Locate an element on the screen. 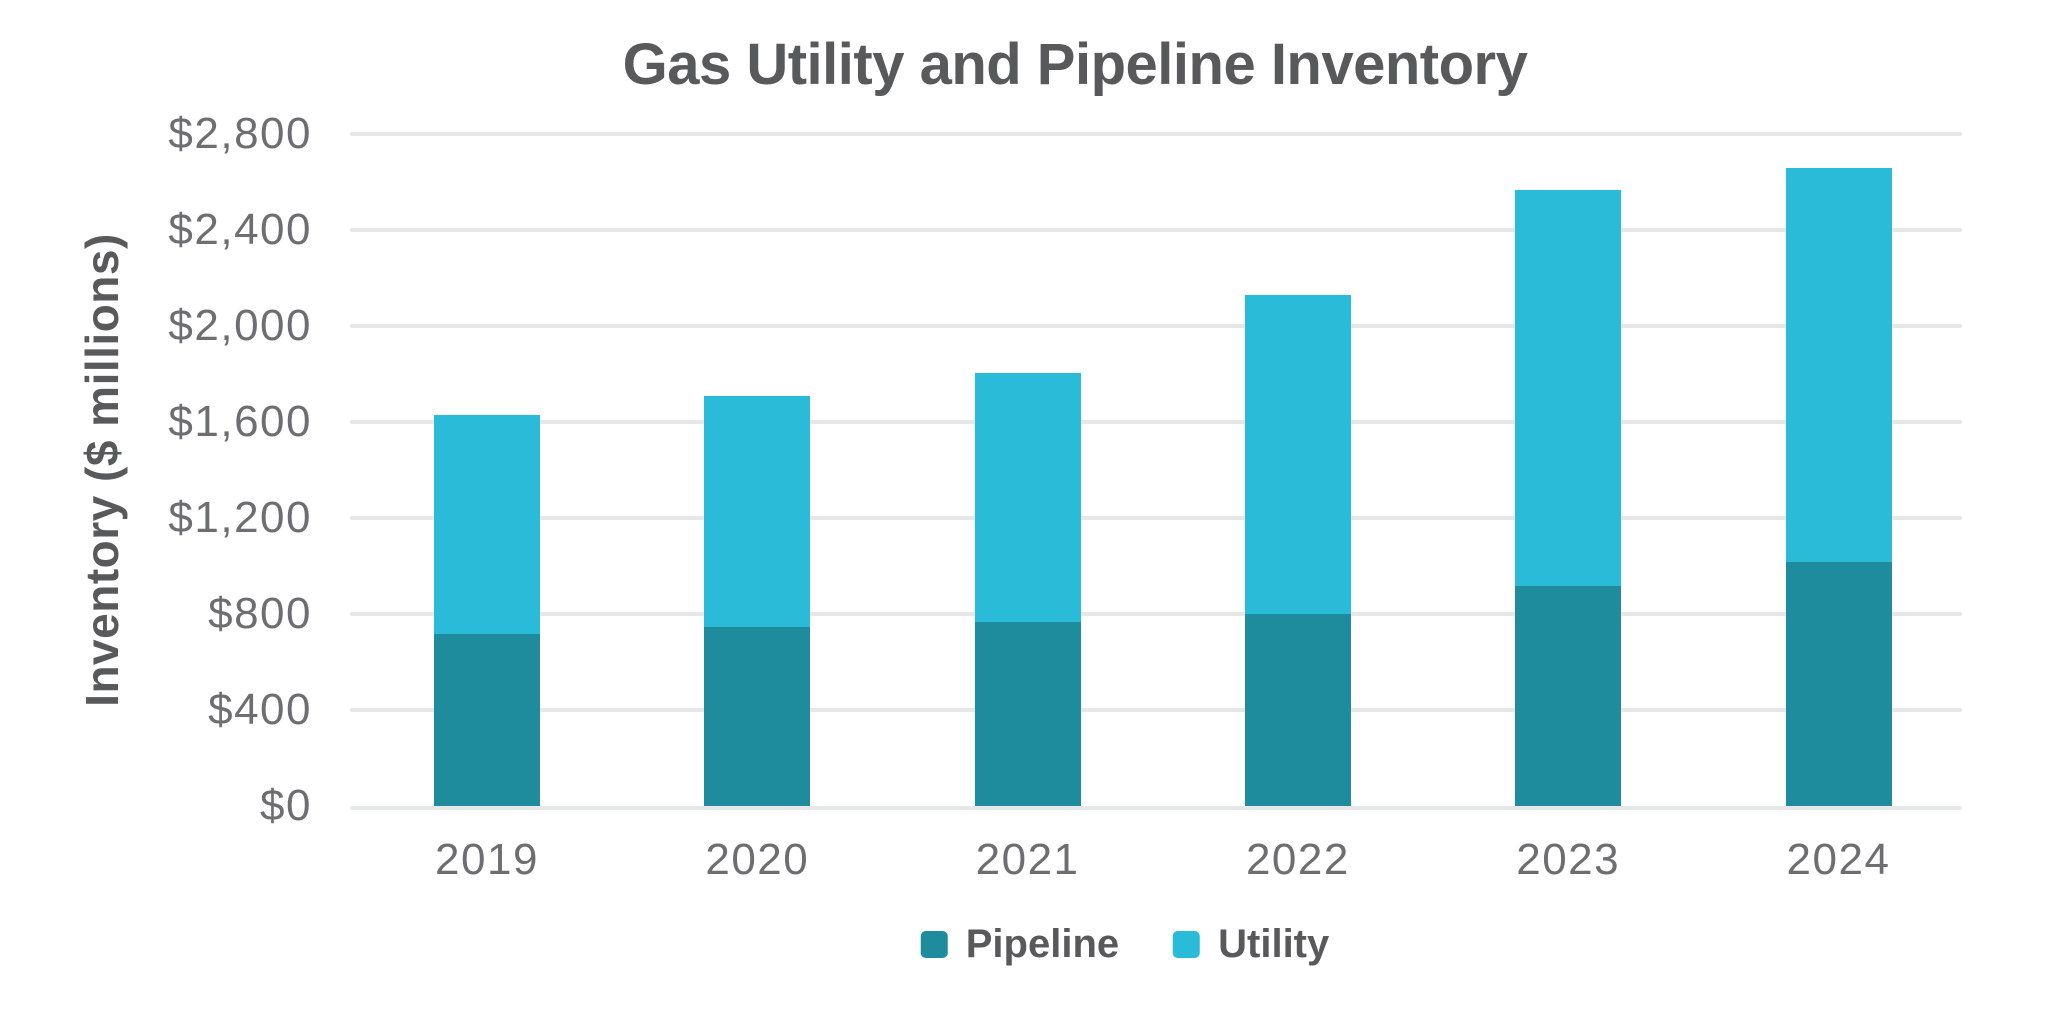 The height and width of the screenshot is (1017, 2048). y-tick-label: $1,200 is located at coordinates (240, 517).